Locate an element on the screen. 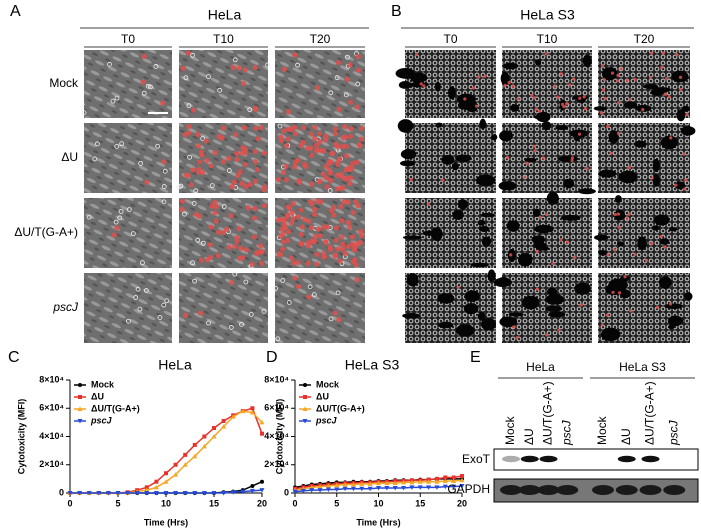 Image resolution: width=701 pixels, height=531 pixels. exot-band is located at coordinates (650, 459).